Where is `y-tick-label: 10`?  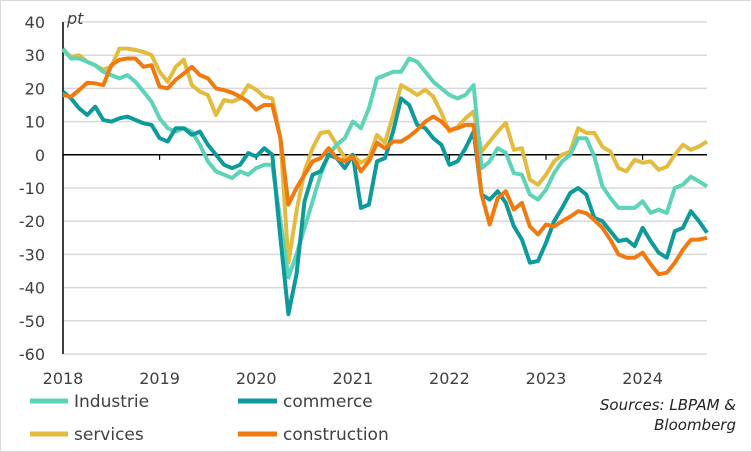 y-tick-label: 10 is located at coordinates (35, 122).